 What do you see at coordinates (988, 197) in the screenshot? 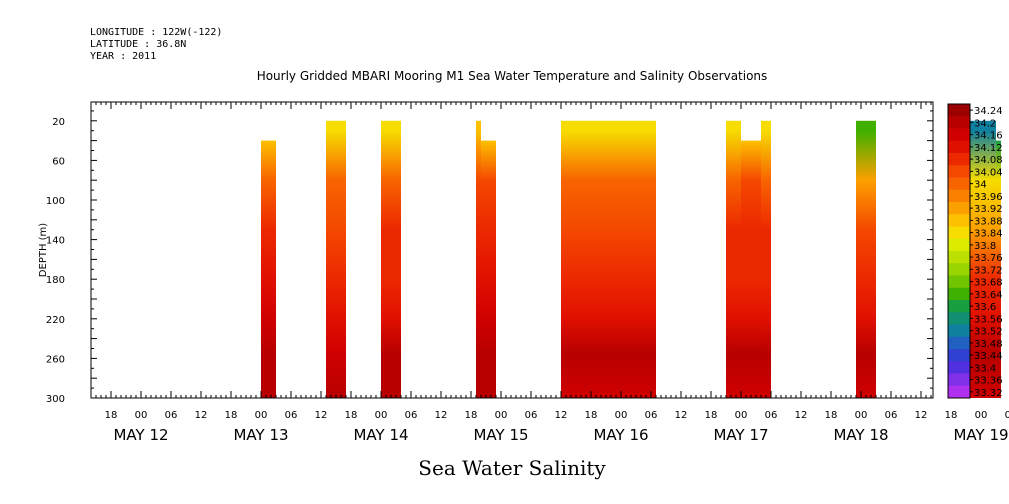
I see `colorbar-label: 33.96` at bounding box center [988, 197].